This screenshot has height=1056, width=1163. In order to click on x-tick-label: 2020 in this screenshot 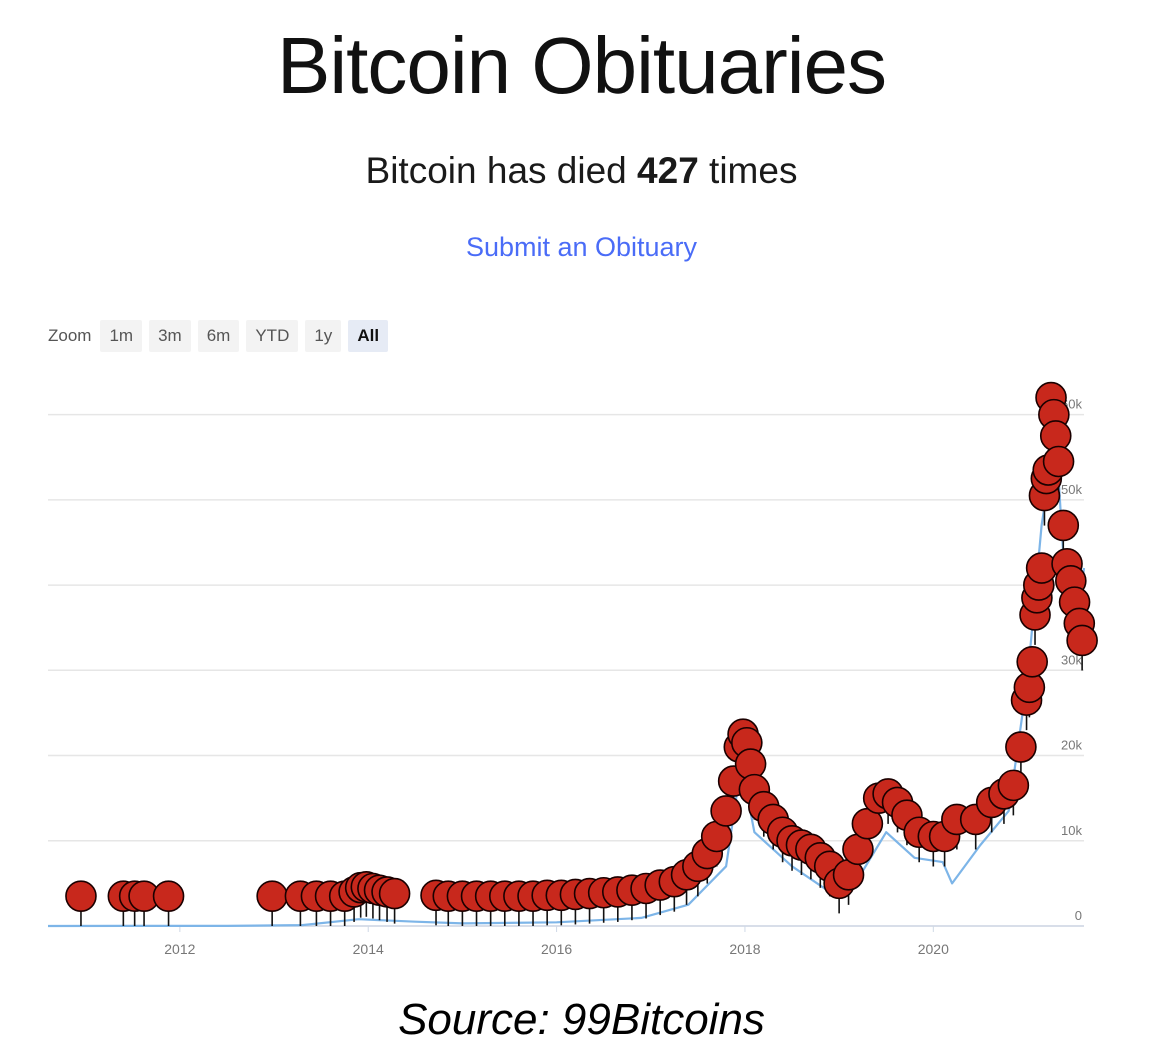, I will do `click(933, 949)`.